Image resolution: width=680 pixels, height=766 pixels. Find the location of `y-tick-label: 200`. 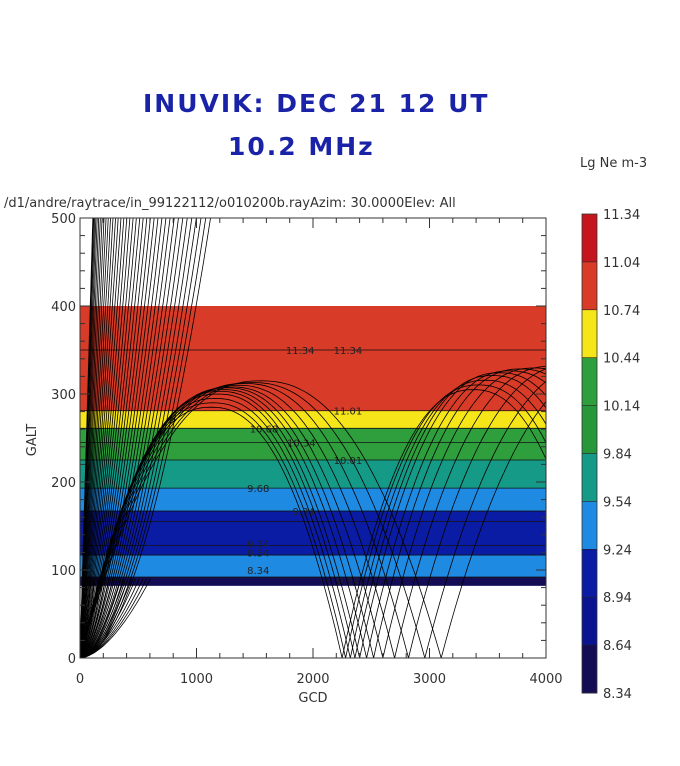

y-tick-label: 200 is located at coordinates (63, 483).